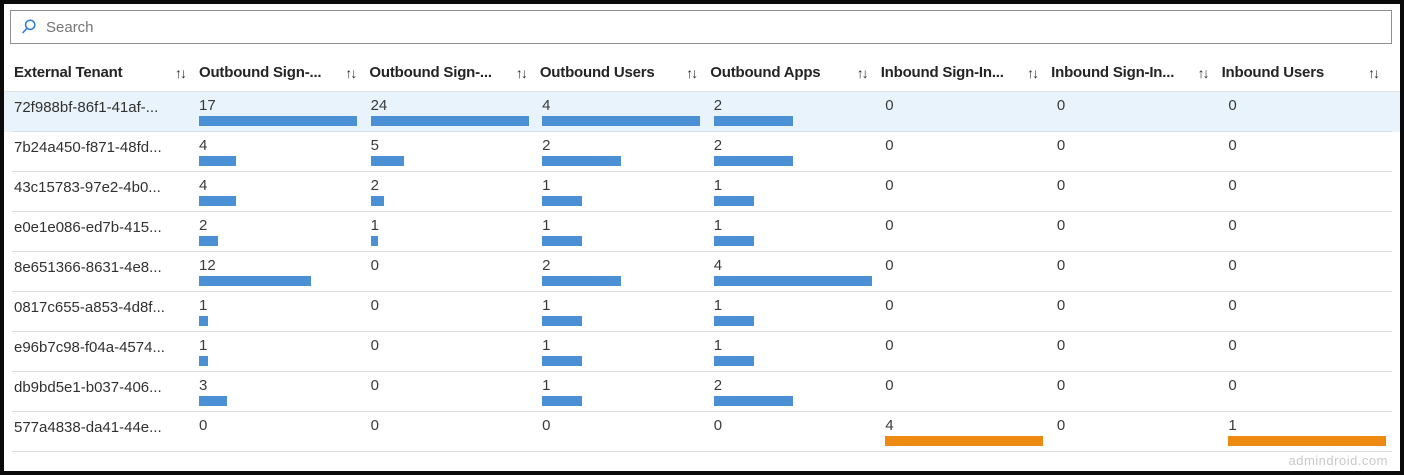 This screenshot has width=1404, height=475. What do you see at coordinates (702, 272) in the screenshot?
I see `table-row: 8e651366-8631-4e8... 12 0 2 4 0 0 0` at bounding box center [702, 272].